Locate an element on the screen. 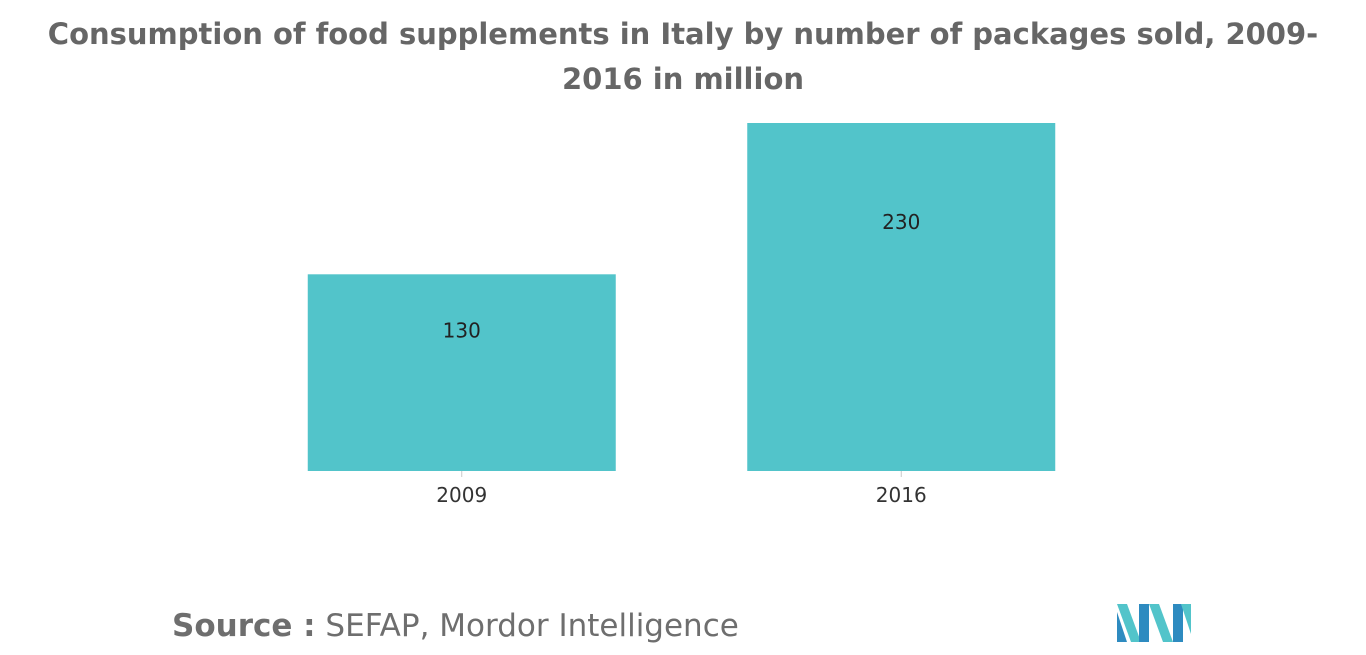 The height and width of the screenshot is (655, 1366). x-tick-label-2016: 2016 is located at coordinates (901, 495).